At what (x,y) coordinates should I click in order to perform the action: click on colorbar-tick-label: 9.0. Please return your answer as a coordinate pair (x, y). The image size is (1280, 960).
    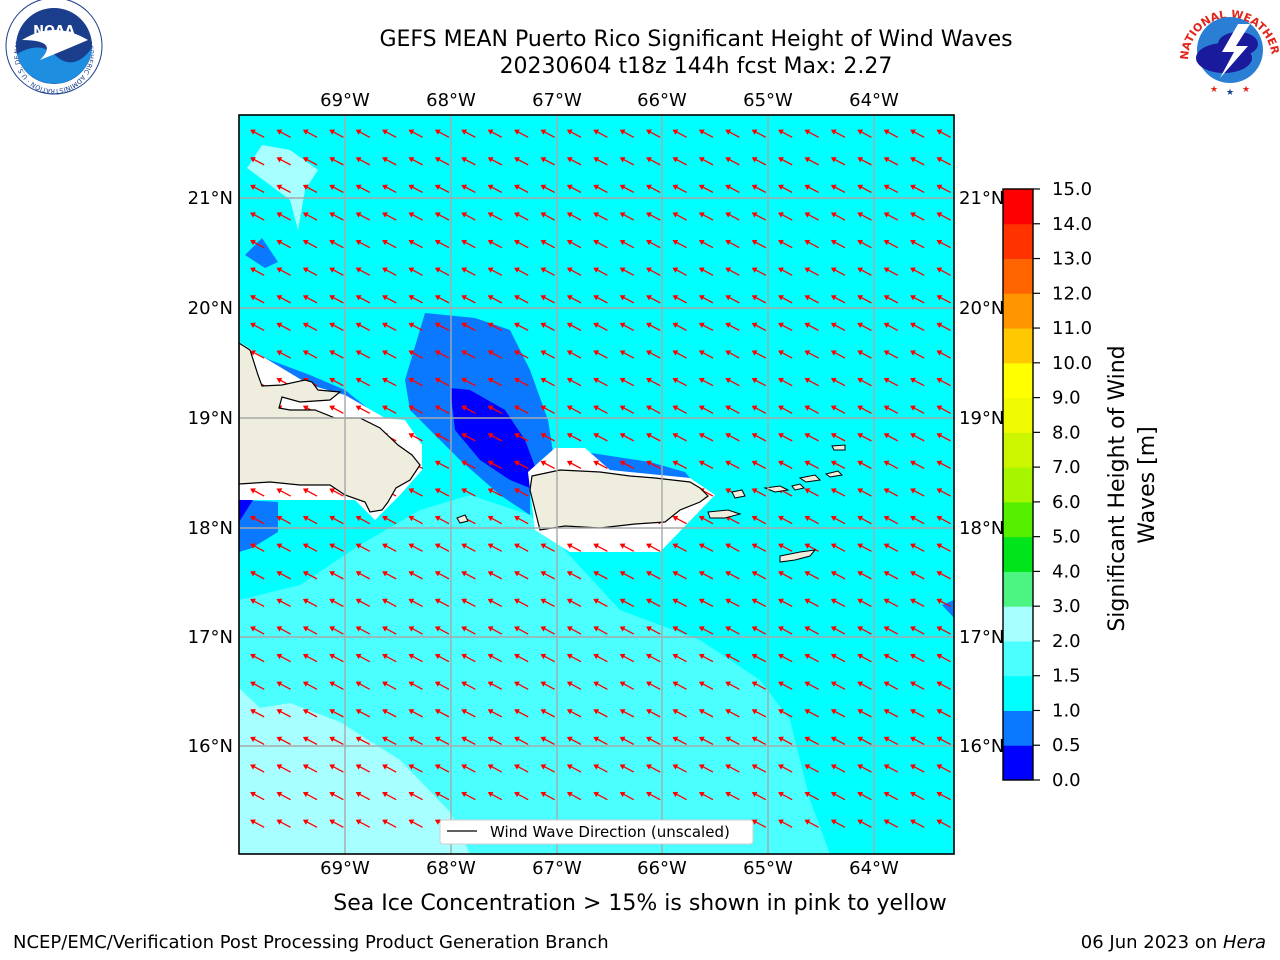
    Looking at the image, I should click on (1066, 398).